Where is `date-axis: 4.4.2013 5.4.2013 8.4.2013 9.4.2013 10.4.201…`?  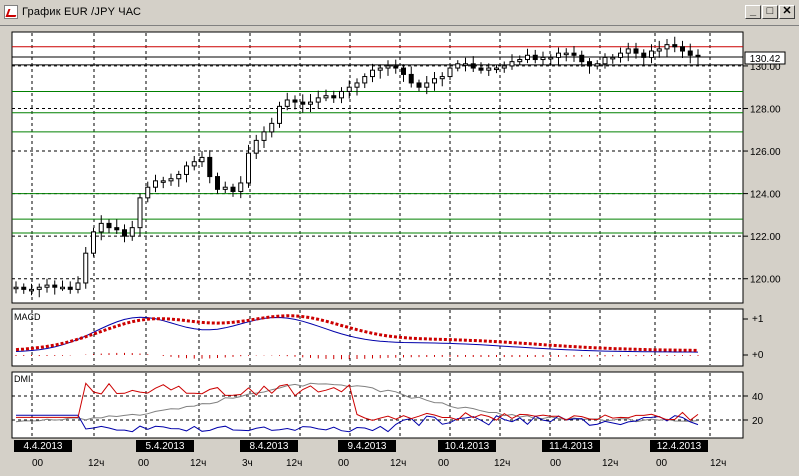 date-axis: 4.4.2013 5.4.2013 8.4.2013 9.4.2013 10.4.201… is located at coordinates (361, 446).